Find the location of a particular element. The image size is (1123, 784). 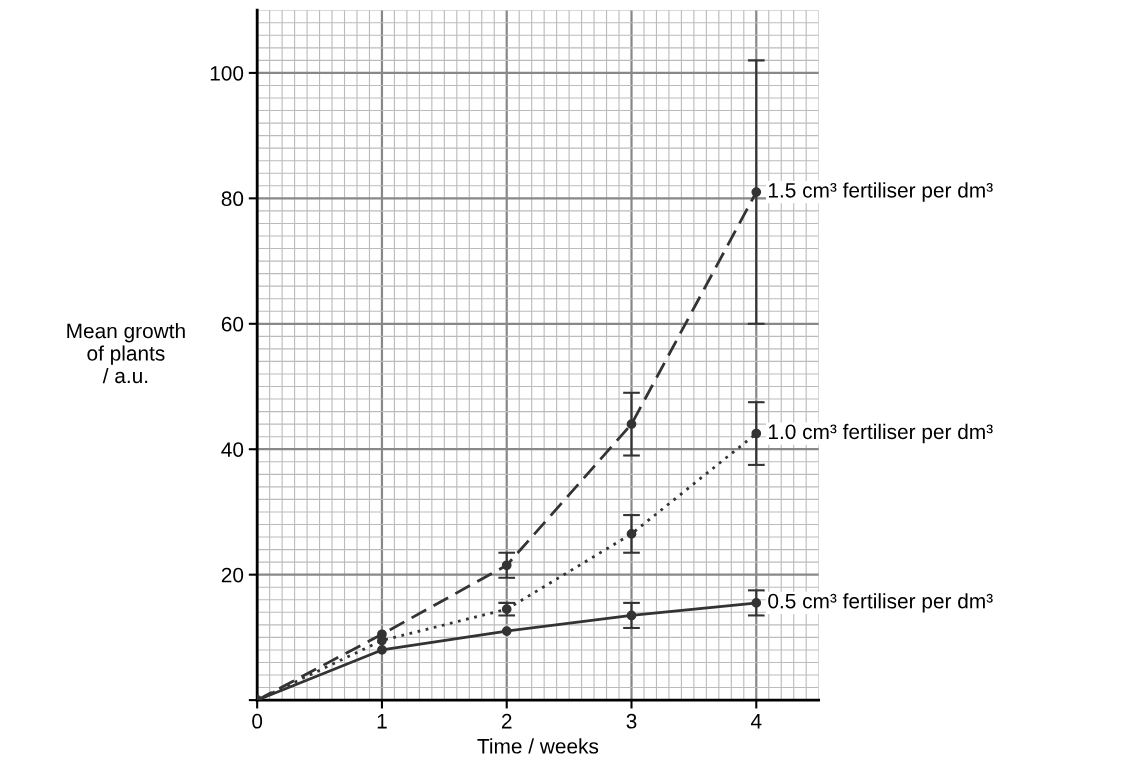

series-label: 1.0 cm³ fertiliser per dm³ is located at coordinates (880, 433).